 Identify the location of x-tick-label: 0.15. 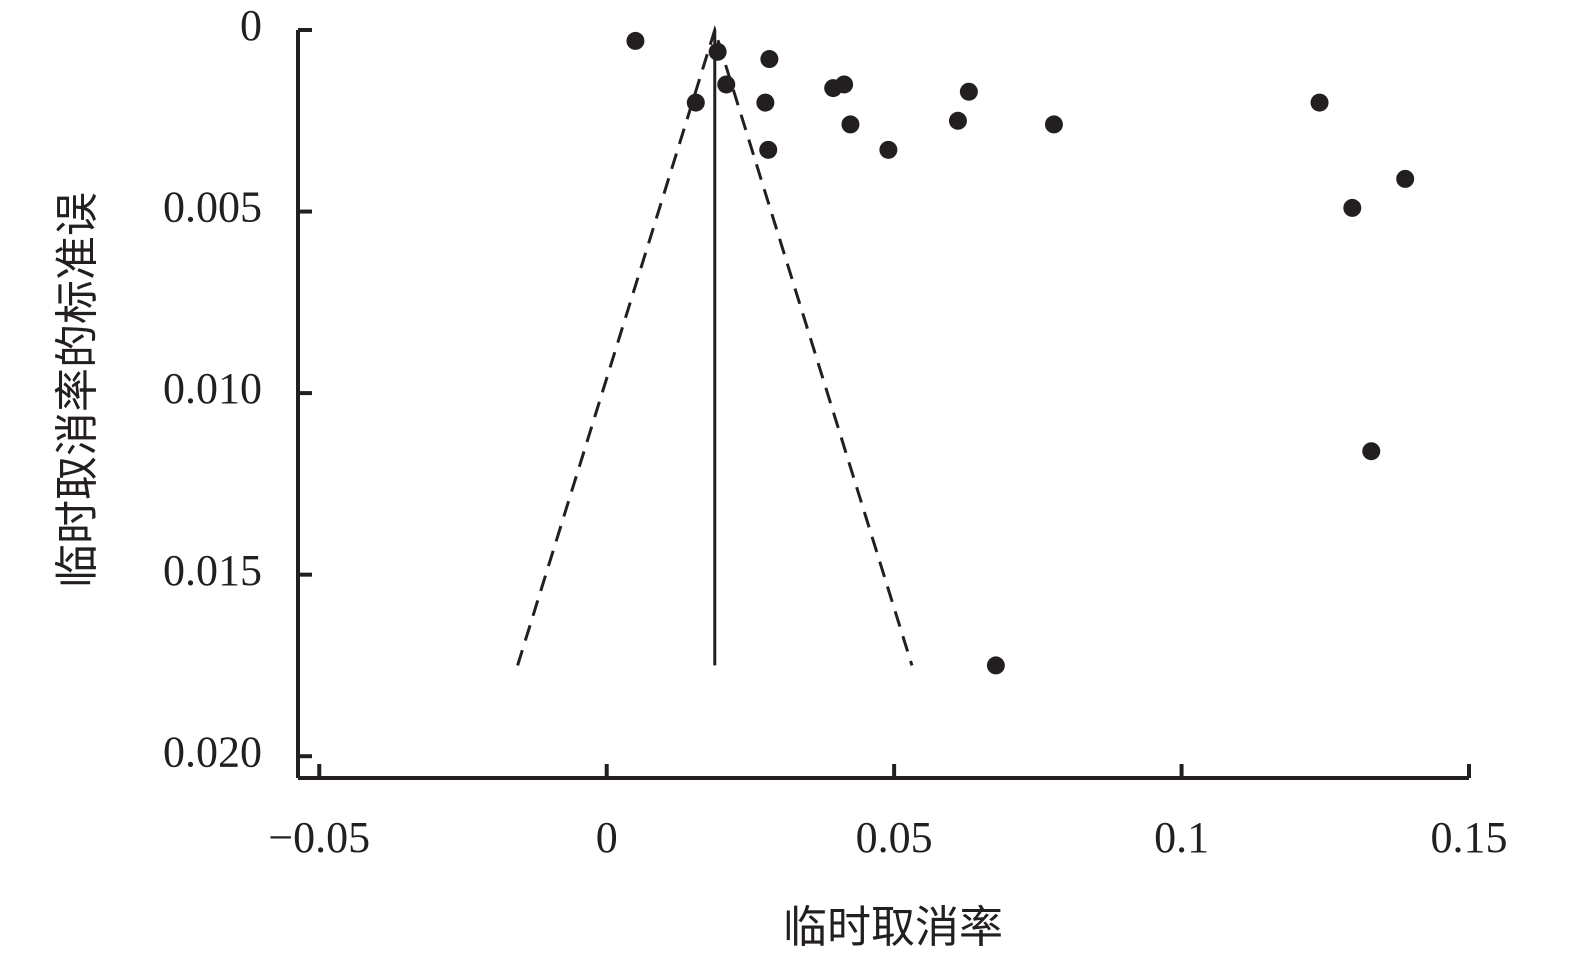
(1469, 837).